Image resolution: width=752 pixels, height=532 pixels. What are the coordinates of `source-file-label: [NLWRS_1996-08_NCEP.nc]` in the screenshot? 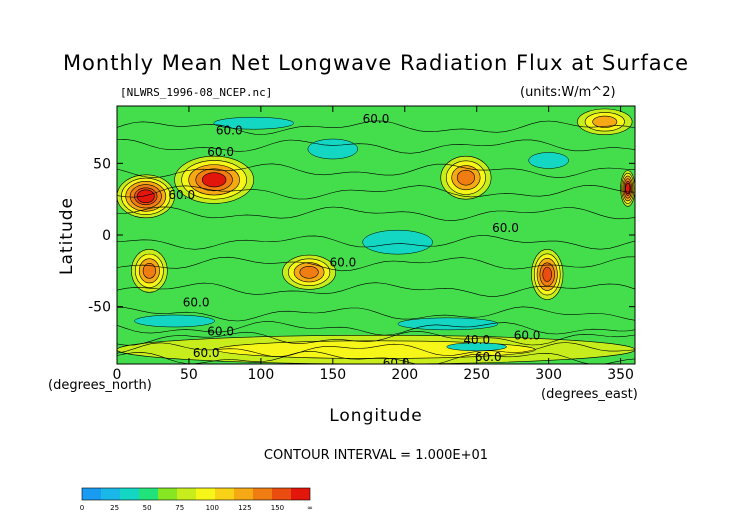 It's located at (196, 92).